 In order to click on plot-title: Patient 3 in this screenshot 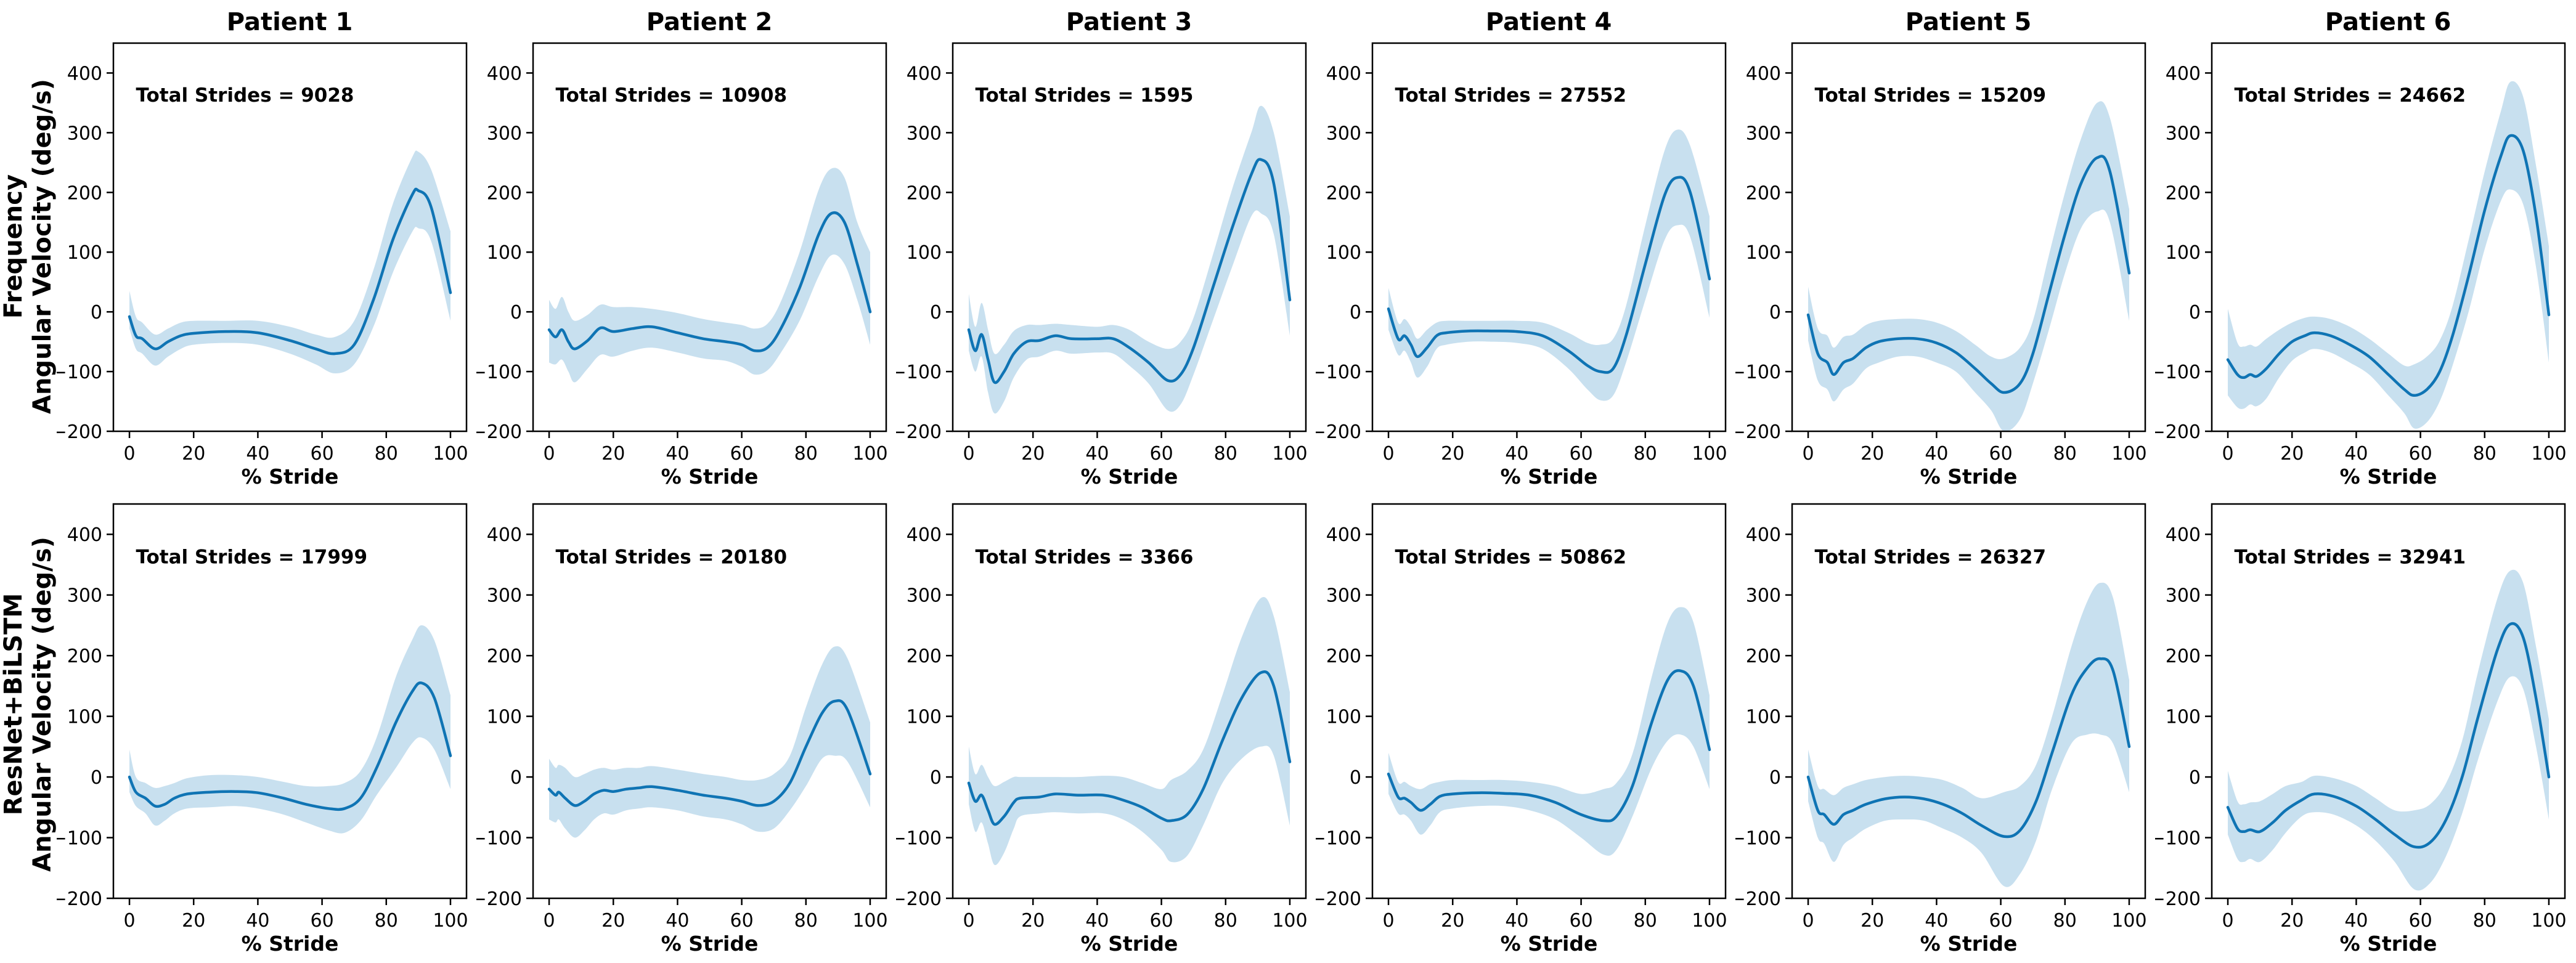, I will do `click(1129, 22)`.